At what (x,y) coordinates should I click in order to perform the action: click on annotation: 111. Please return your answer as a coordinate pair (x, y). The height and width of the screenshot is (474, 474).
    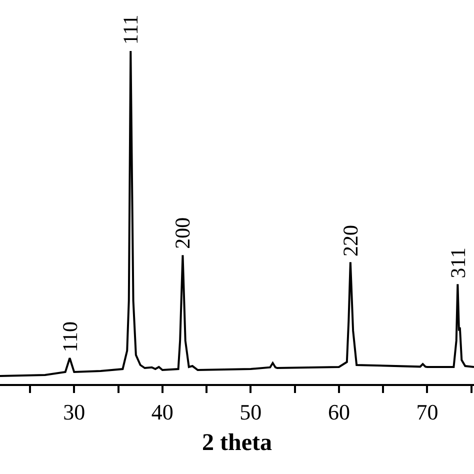
    Looking at the image, I should click on (130, 29).